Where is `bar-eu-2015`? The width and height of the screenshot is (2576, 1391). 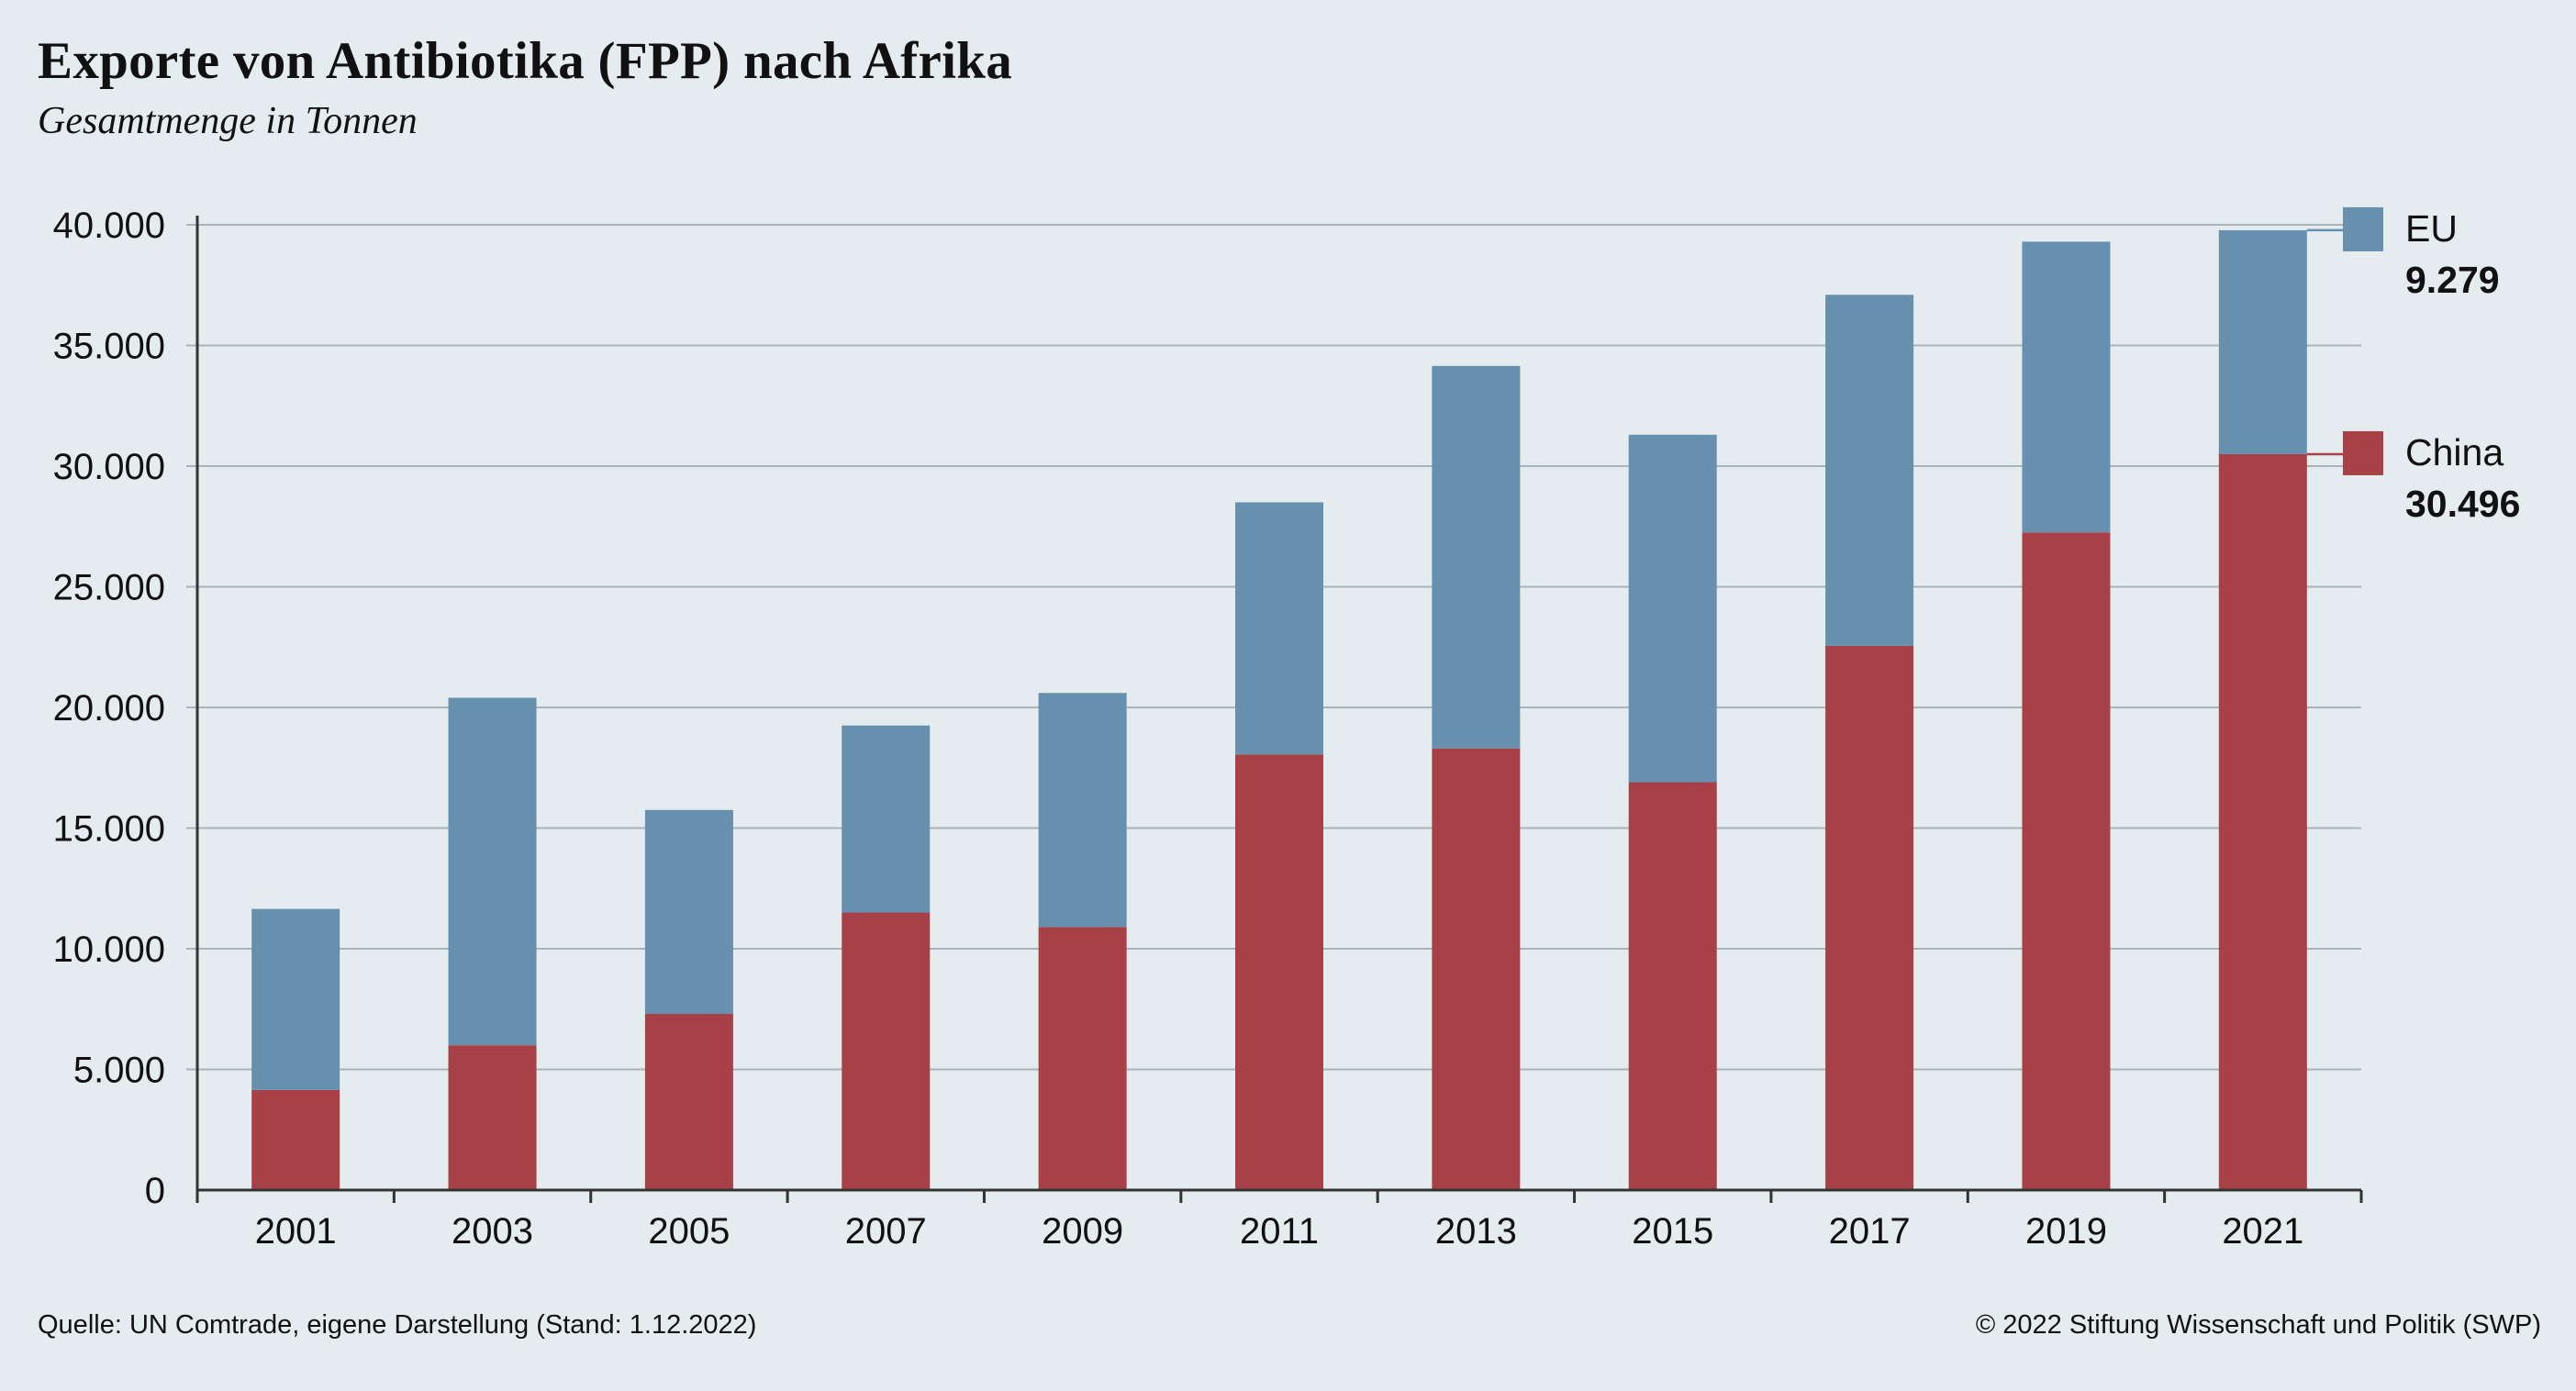
bar-eu-2015 is located at coordinates (1673, 608).